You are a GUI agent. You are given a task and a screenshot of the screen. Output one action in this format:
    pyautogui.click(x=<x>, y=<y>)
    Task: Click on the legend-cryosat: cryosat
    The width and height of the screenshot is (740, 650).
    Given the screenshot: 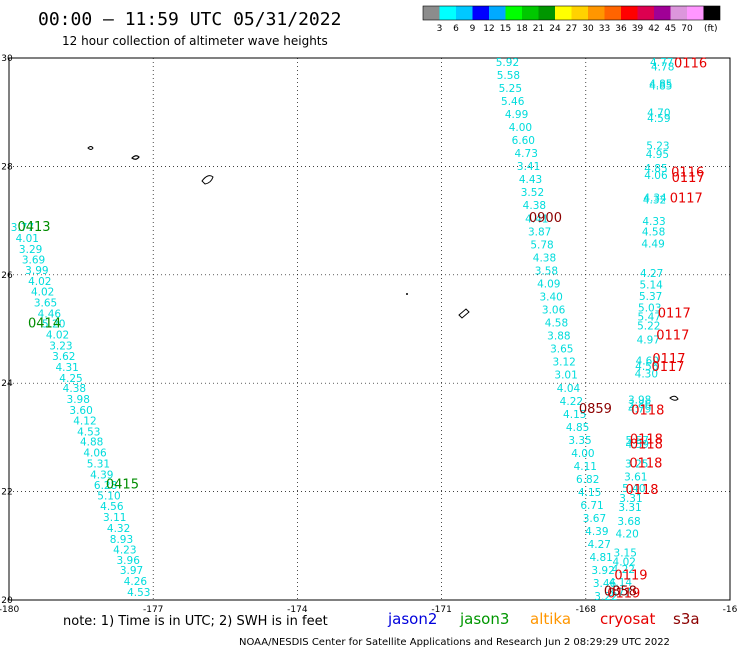 What is the action you would take?
    pyautogui.click(x=627, y=619)
    